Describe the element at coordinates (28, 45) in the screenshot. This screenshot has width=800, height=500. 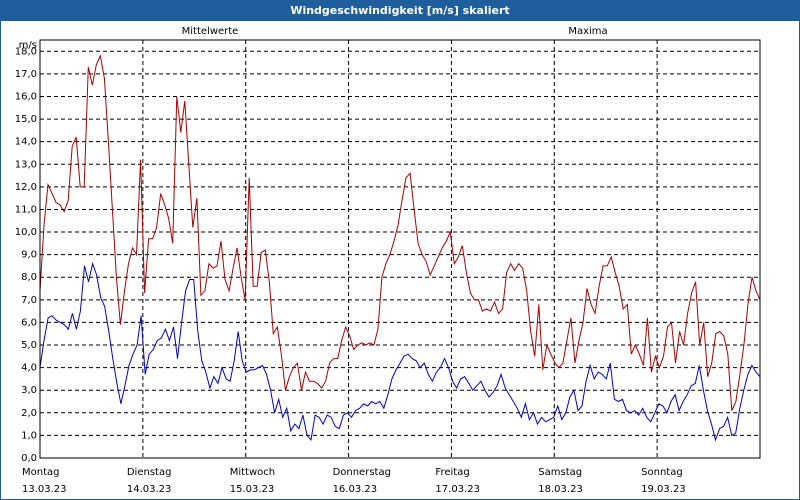
I see `y-axis-label: m/s` at that location.